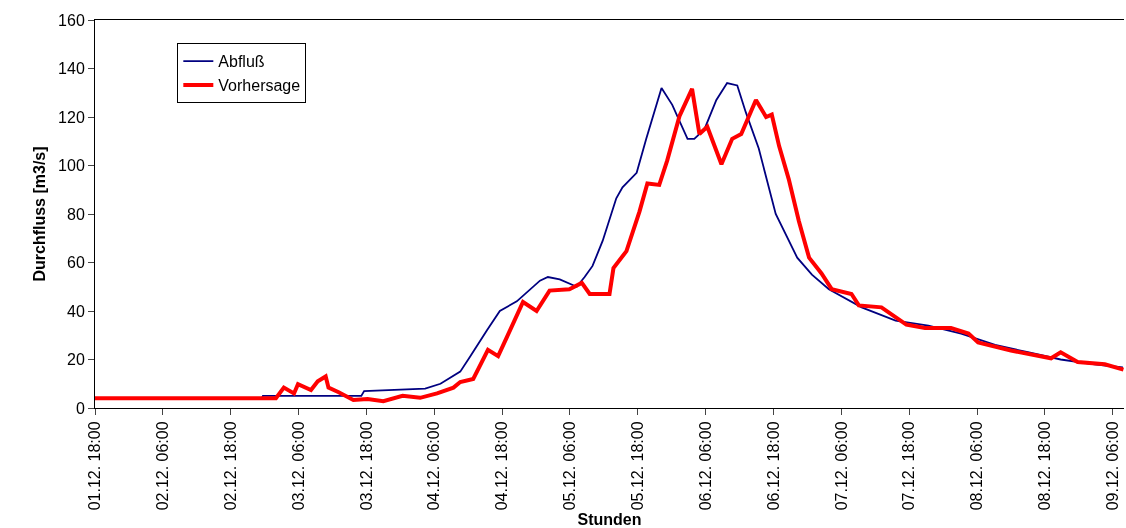 The width and height of the screenshot is (1126, 528). I want to click on x-tick-label: 01.12. 18:00, so click(95, 466).